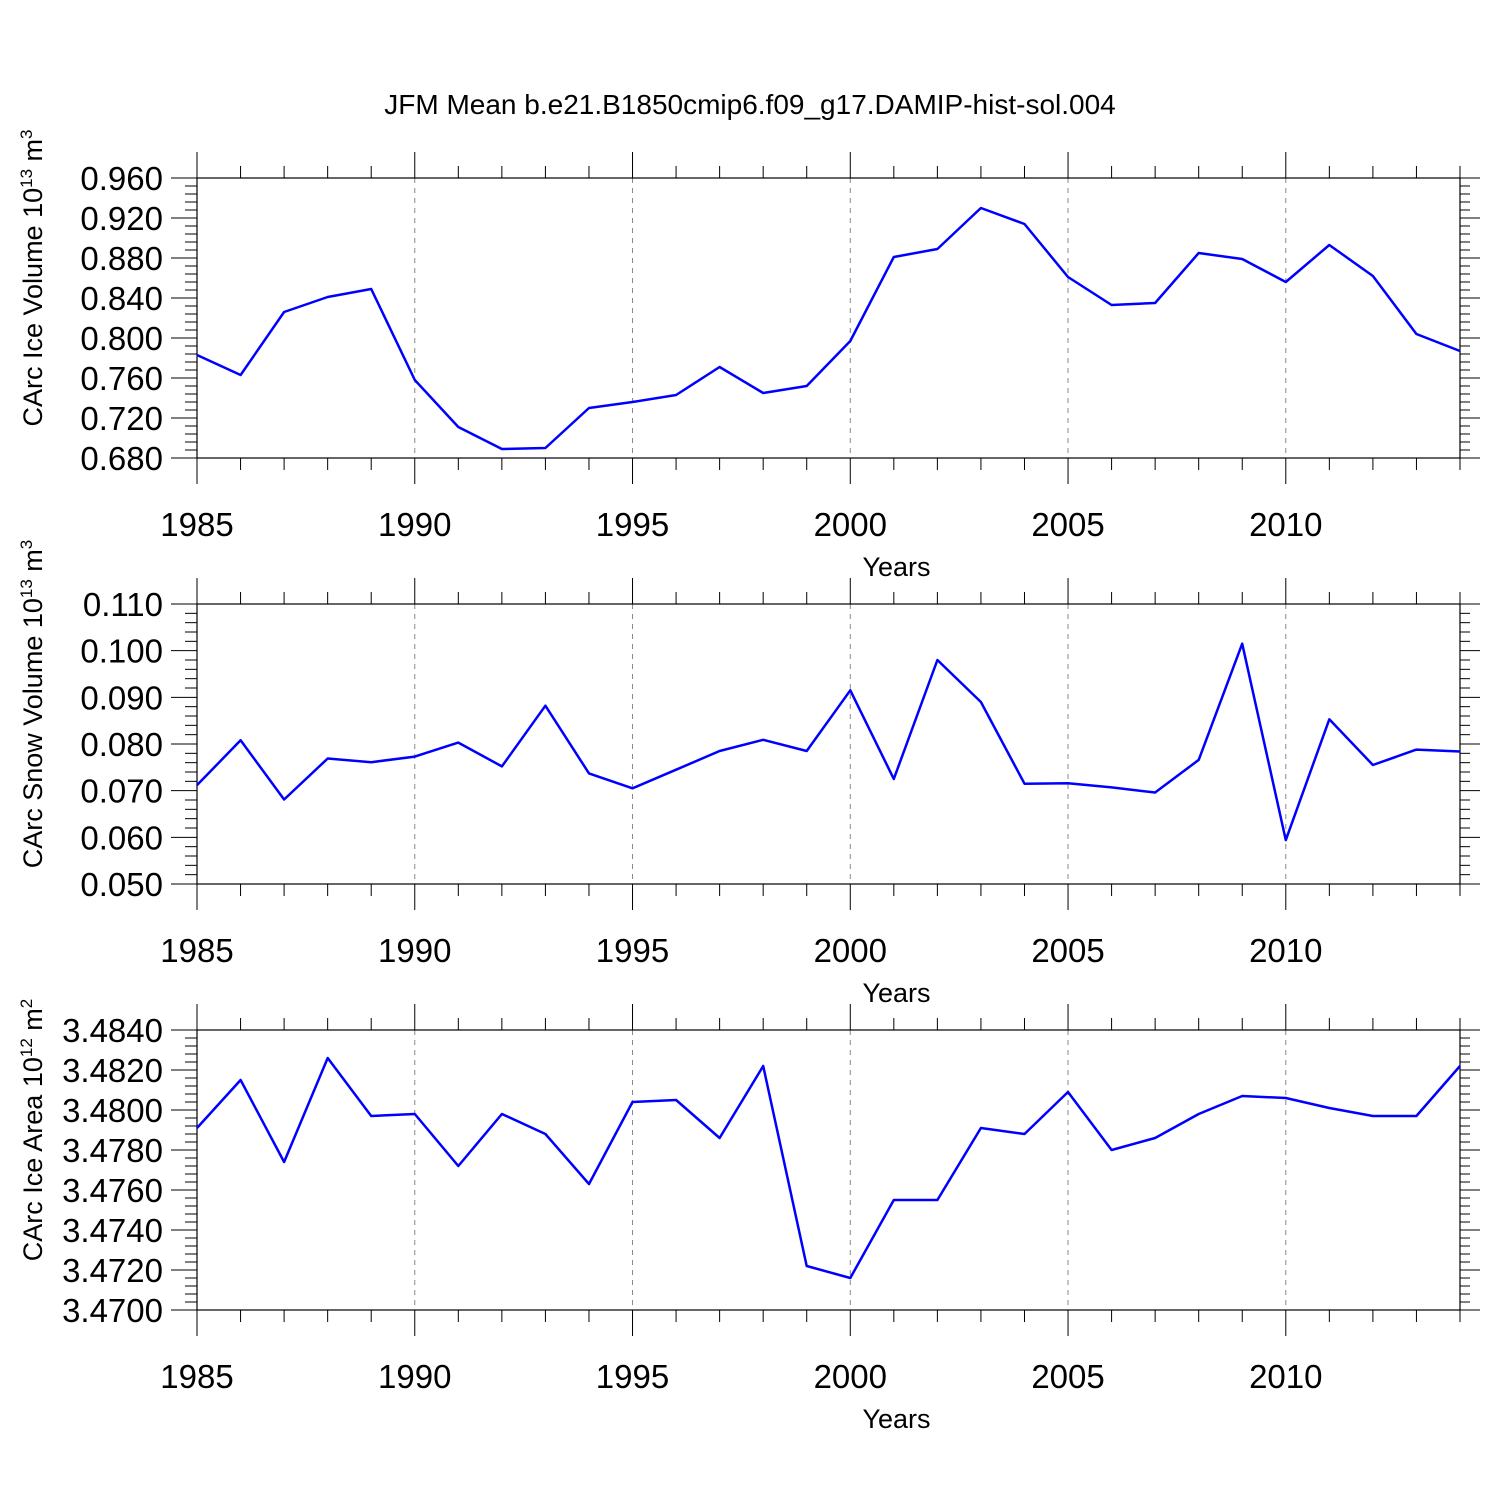 Image resolution: width=1500 pixels, height=1500 pixels. What do you see at coordinates (121, 378) in the screenshot?
I see `y-tick-label: 0.760` at bounding box center [121, 378].